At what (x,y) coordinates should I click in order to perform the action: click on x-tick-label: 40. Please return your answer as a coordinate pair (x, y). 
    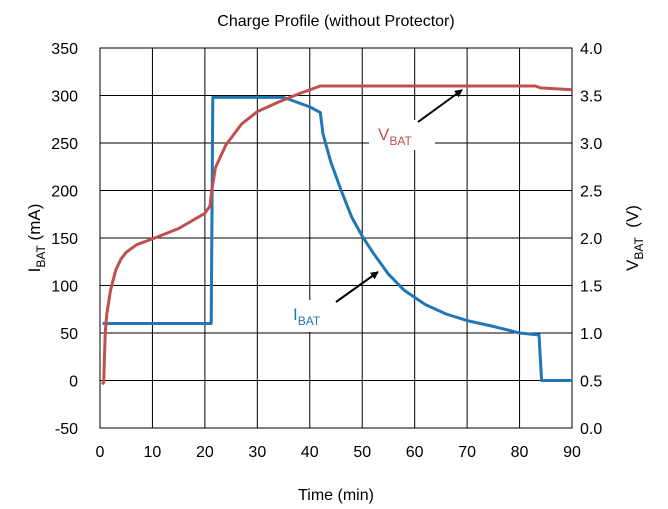
    Looking at the image, I should click on (310, 452).